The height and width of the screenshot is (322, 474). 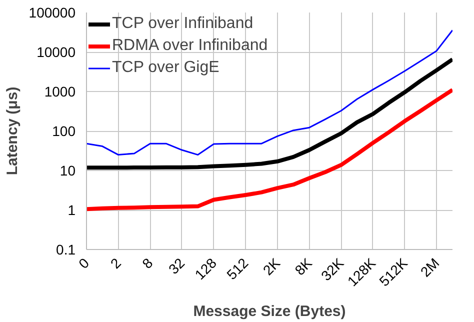 I want to click on x-tick-label: 2K, so click(x=272, y=266).